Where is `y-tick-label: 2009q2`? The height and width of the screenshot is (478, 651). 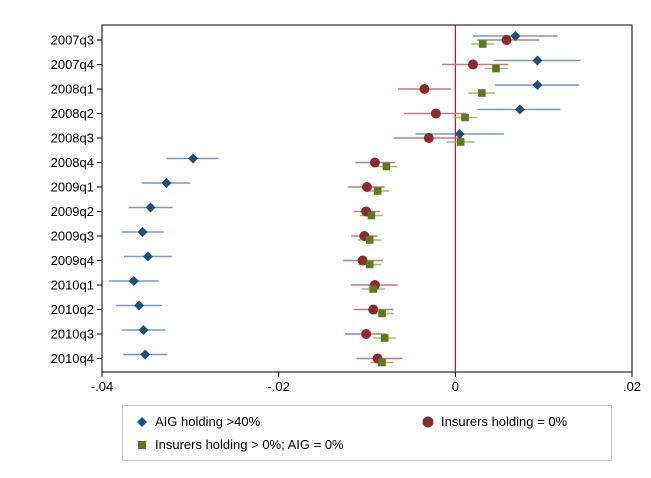
y-tick-label: 2009q2 is located at coordinates (72, 211).